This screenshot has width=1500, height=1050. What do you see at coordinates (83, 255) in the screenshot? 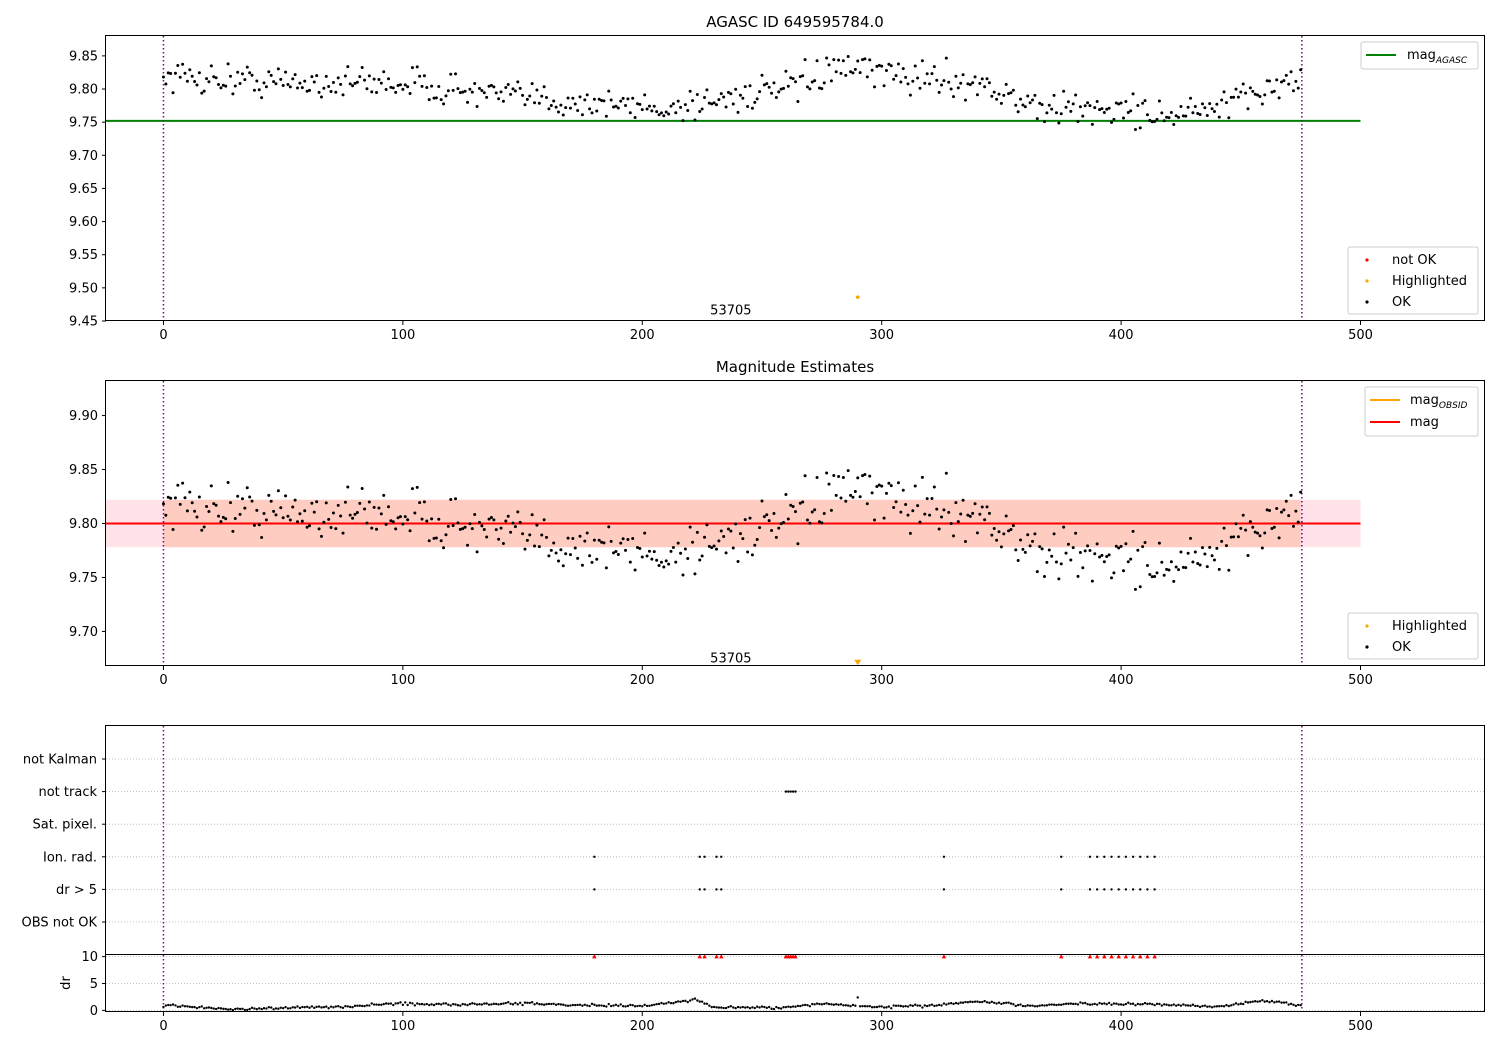
I see `y-tick-label: 9.55` at bounding box center [83, 255].